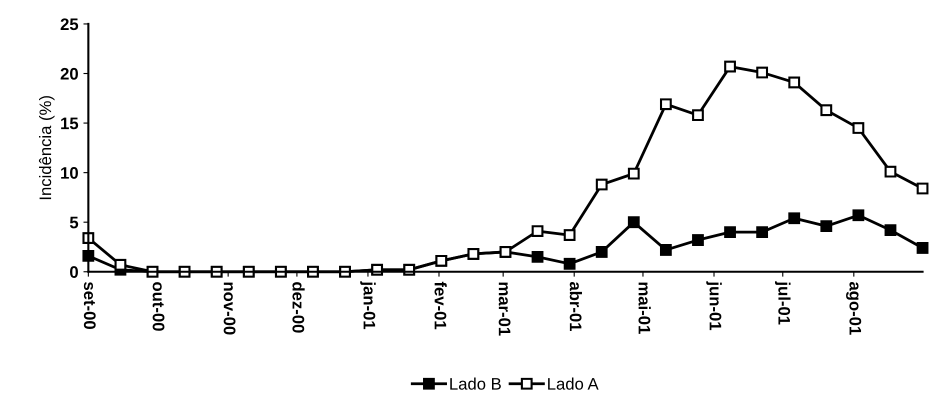 The image size is (930, 413). Describe the element at coordinates (576, 307) in the screenshot. I see `x-tick-label: abr-01` at that location.